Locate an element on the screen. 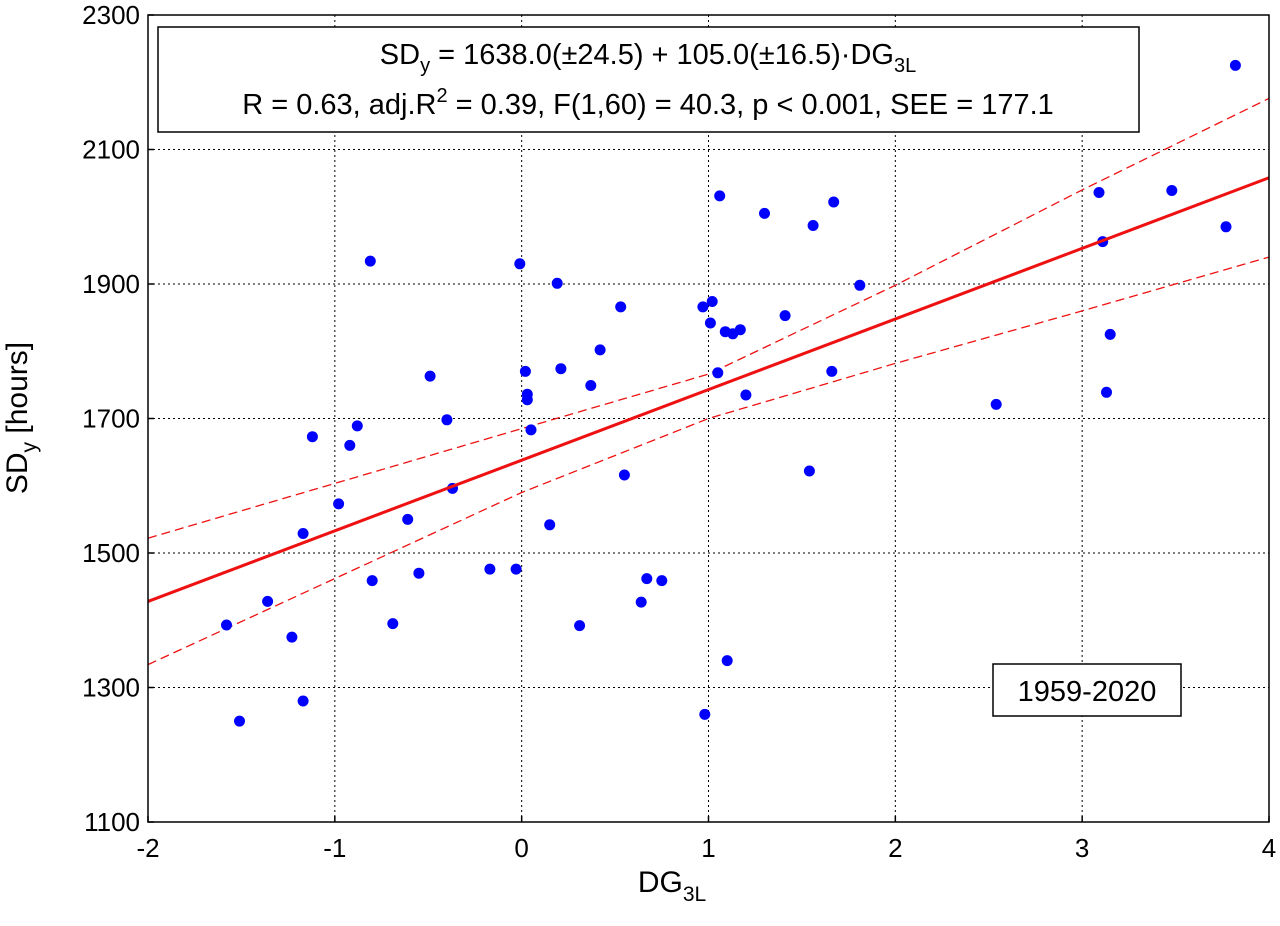 The height and width of the screenshot is (926, 1280). y-tick-label: 1500 is located at coordinates (111, 553).